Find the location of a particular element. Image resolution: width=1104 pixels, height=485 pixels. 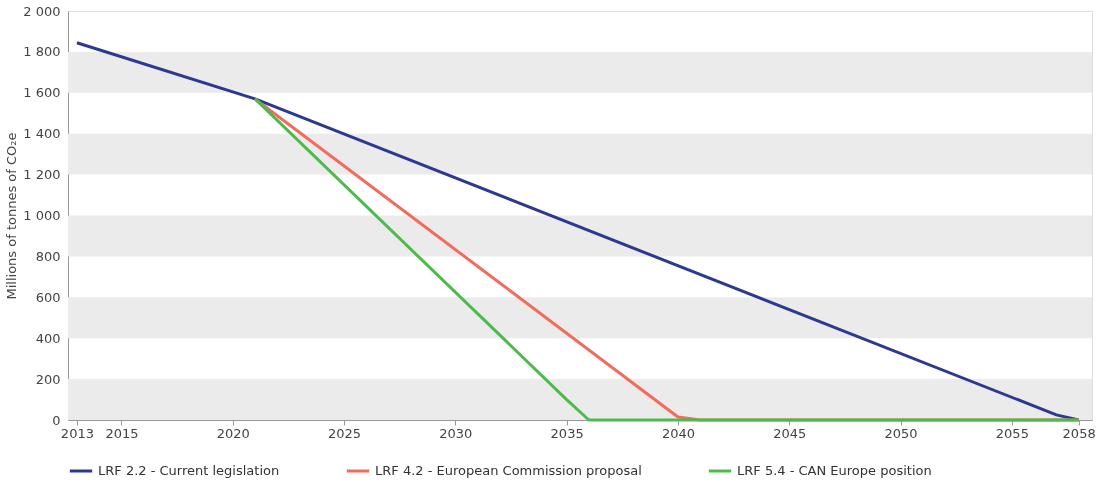

y-tick-label: 800 is located at coordinates (48, 256).